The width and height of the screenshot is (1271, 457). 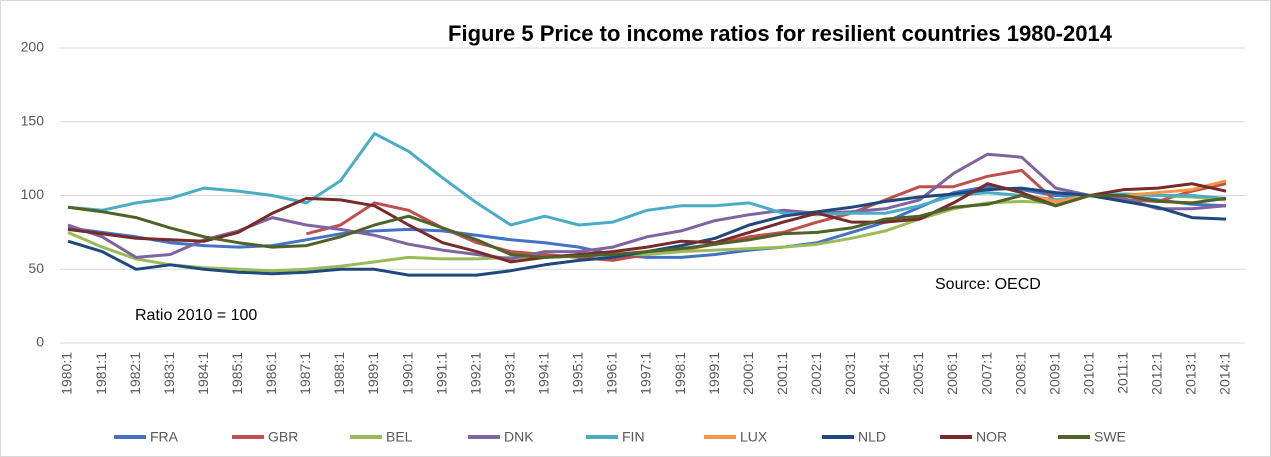 I want to click on x-tick-label: 1980:1, so click(x=67, y=373).